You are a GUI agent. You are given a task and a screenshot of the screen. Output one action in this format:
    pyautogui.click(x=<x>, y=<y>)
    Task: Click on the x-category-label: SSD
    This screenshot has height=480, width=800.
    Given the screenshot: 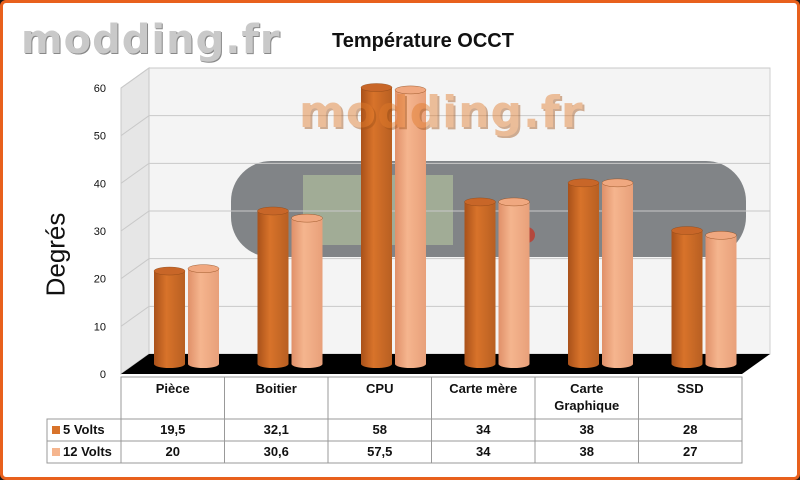 What is the action you would take?
    pyautogui.click(x=690, y=388)
    